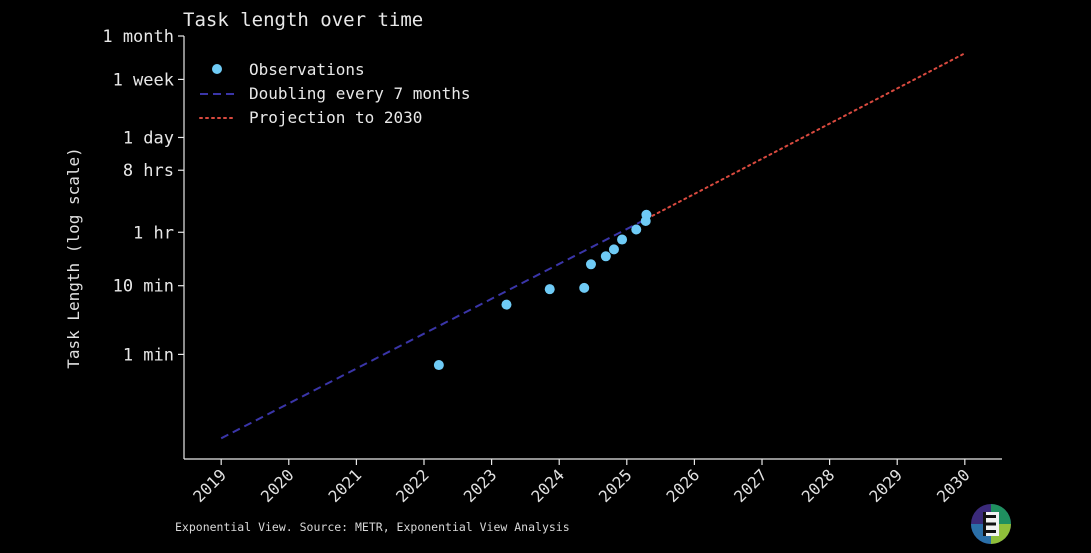  What do you see at coordinates (547, 485) in the screenshot?
I see `x-tick-label: 2024` at bounding box center [547, 485].